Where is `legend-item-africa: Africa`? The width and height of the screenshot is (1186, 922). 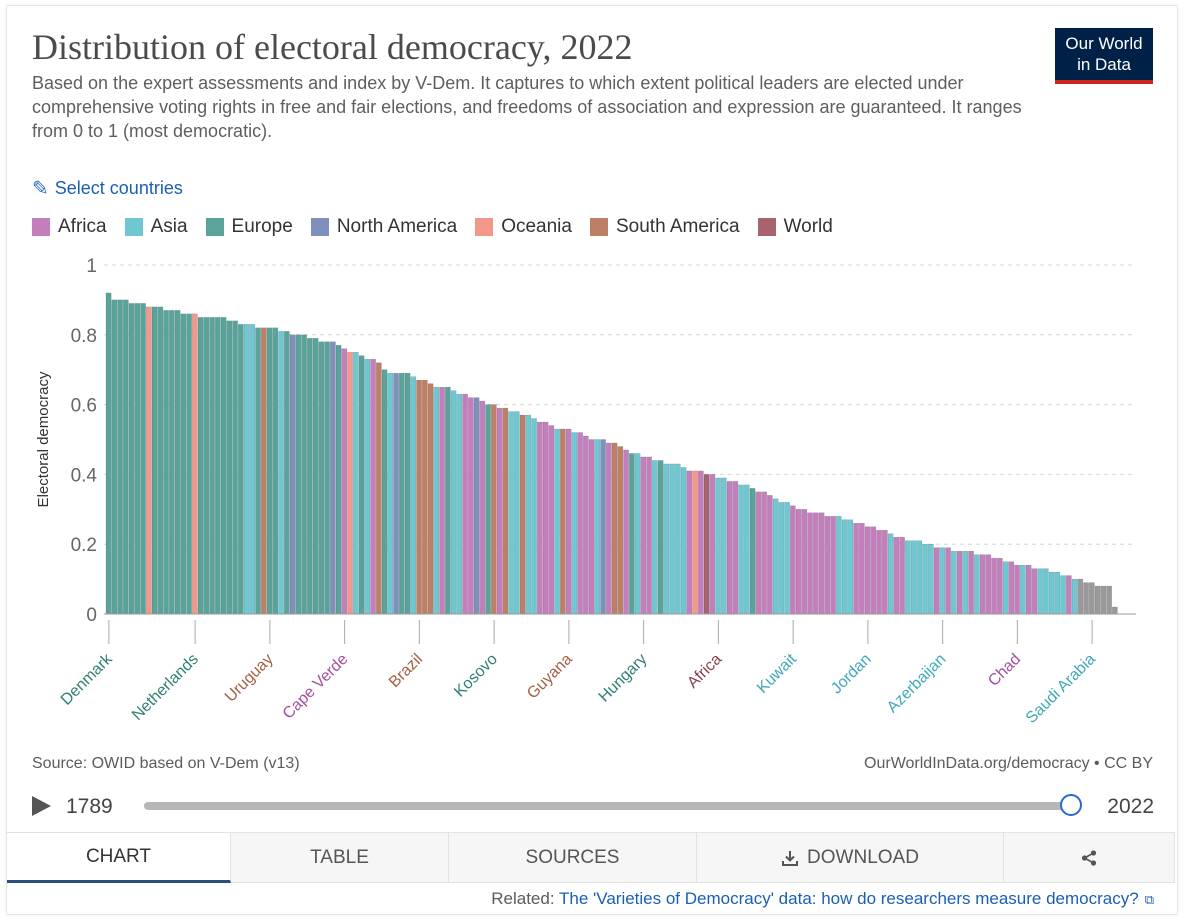 legend-item-africa: Africa is located at coordinates (69, 227).